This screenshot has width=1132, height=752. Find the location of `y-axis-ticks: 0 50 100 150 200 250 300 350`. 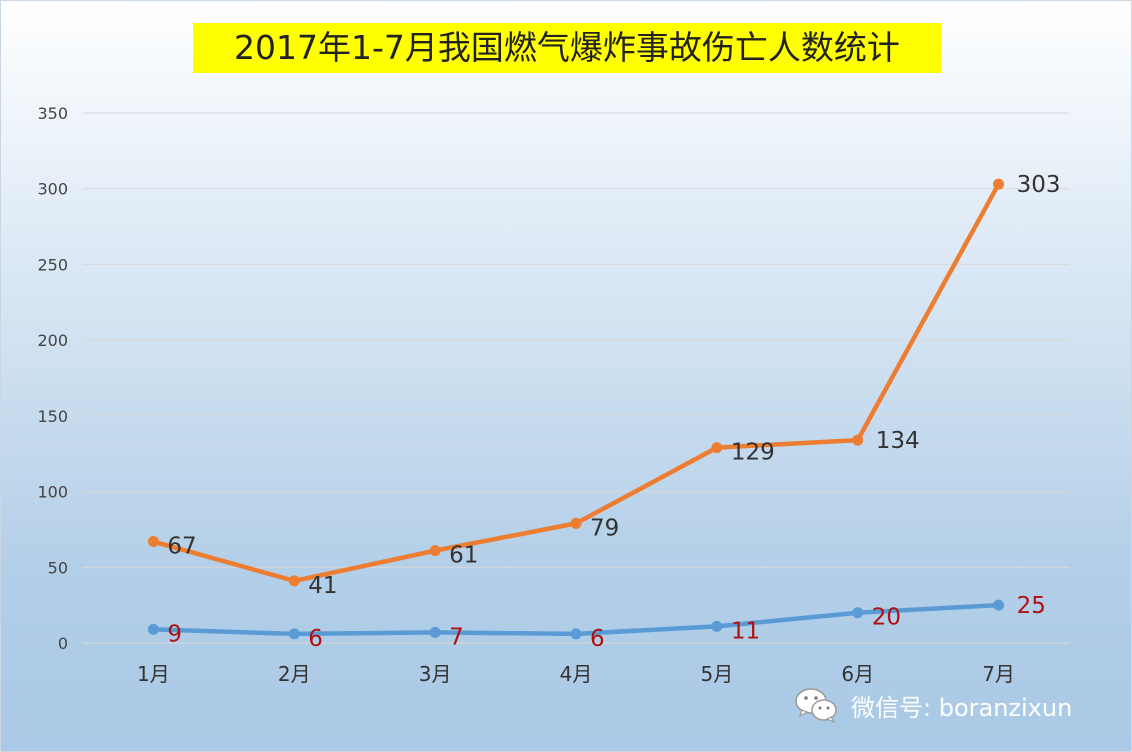

y-axis-ticks: 0 50 100 150 200 250 300 350 is located at coordinates (52, 378).